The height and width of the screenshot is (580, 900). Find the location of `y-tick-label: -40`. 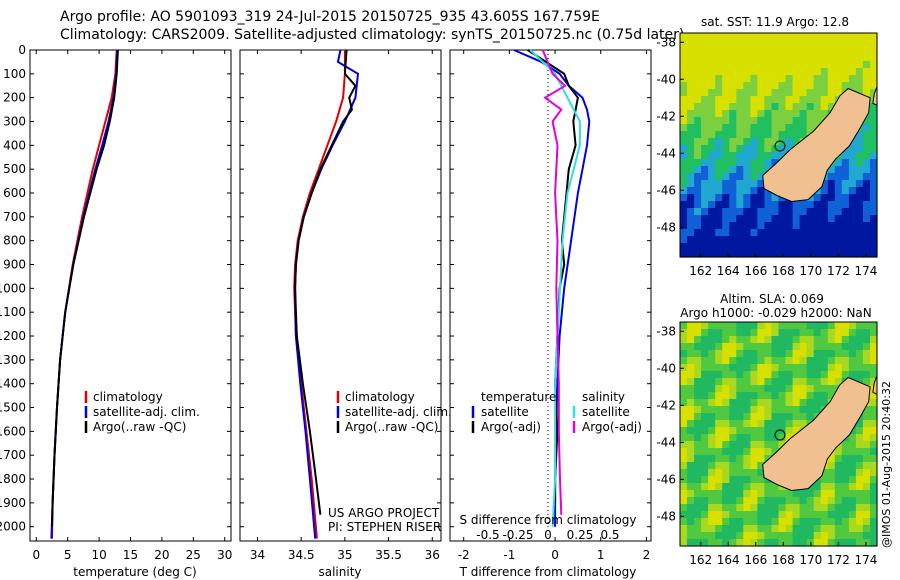

y-tick-label: -40 is located at coordinates (666, 368).